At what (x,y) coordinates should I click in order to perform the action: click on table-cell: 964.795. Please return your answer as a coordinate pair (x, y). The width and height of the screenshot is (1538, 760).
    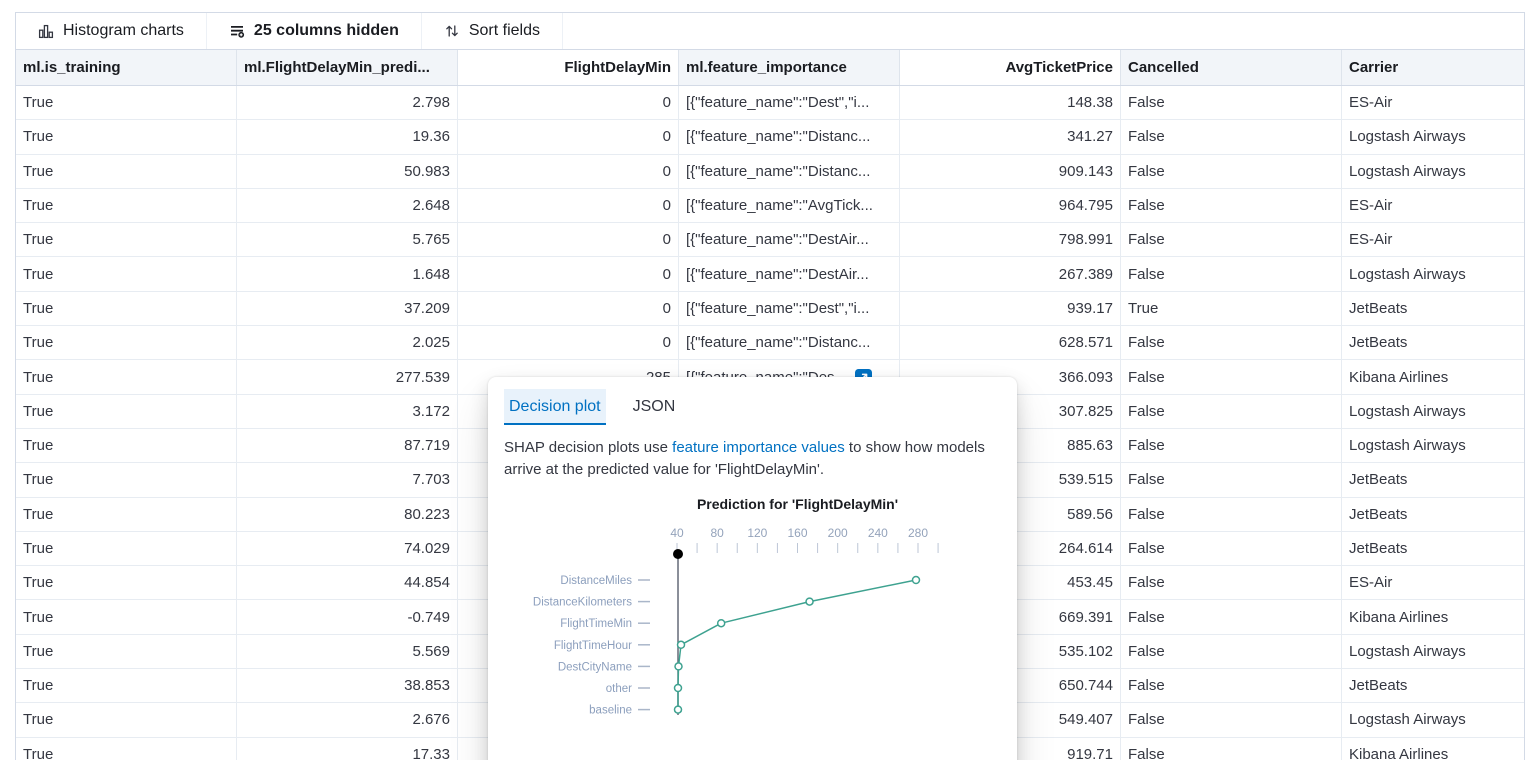
    Looking at the image, I should click on (1010, 205).